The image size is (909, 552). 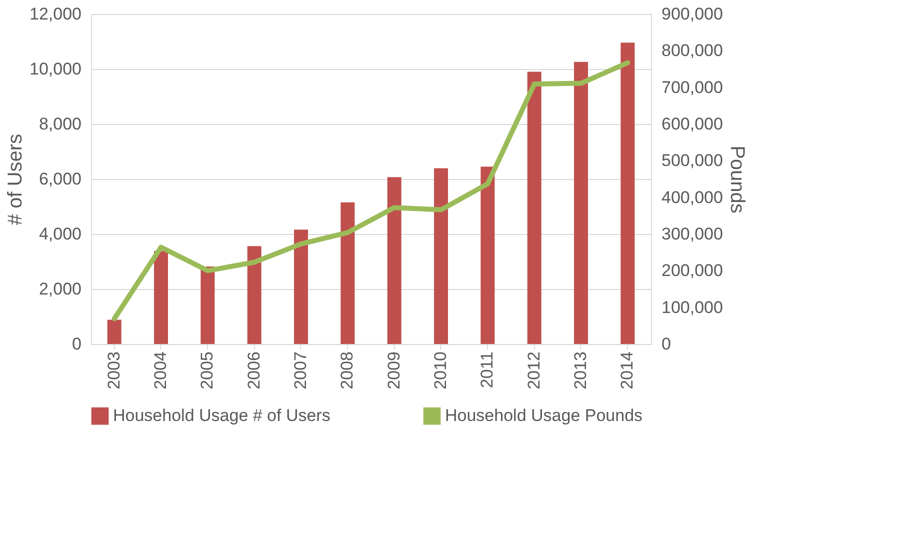 I want to click on x-tick-label: 2011, so click(x=487, y=370).